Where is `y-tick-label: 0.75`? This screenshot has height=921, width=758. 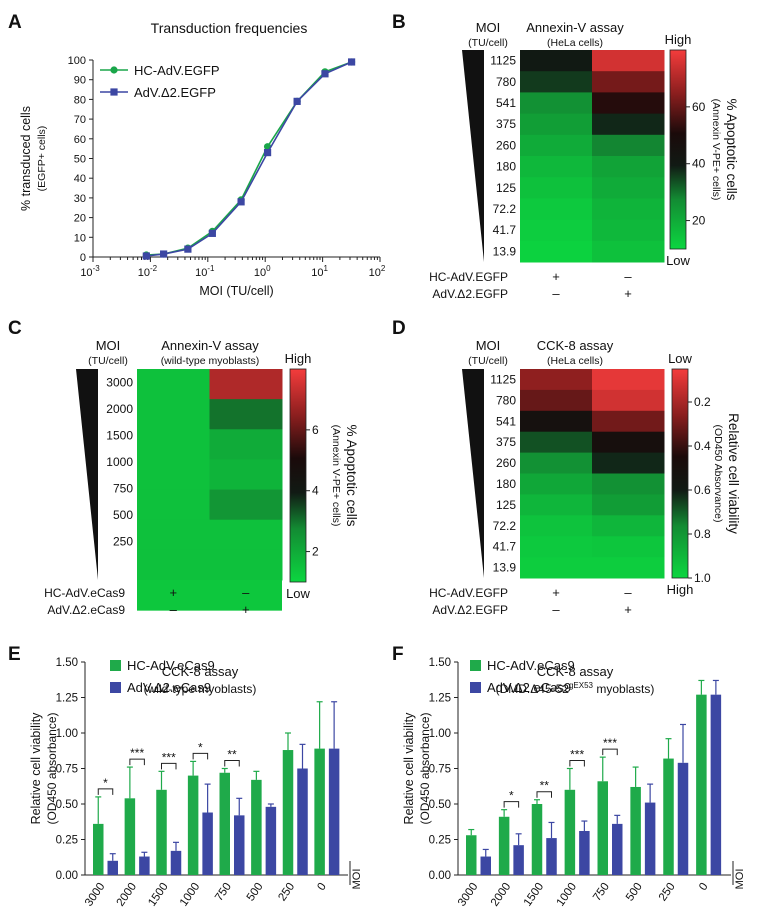 y-tick-label: 0.75 is located at coordinates (67, 770).